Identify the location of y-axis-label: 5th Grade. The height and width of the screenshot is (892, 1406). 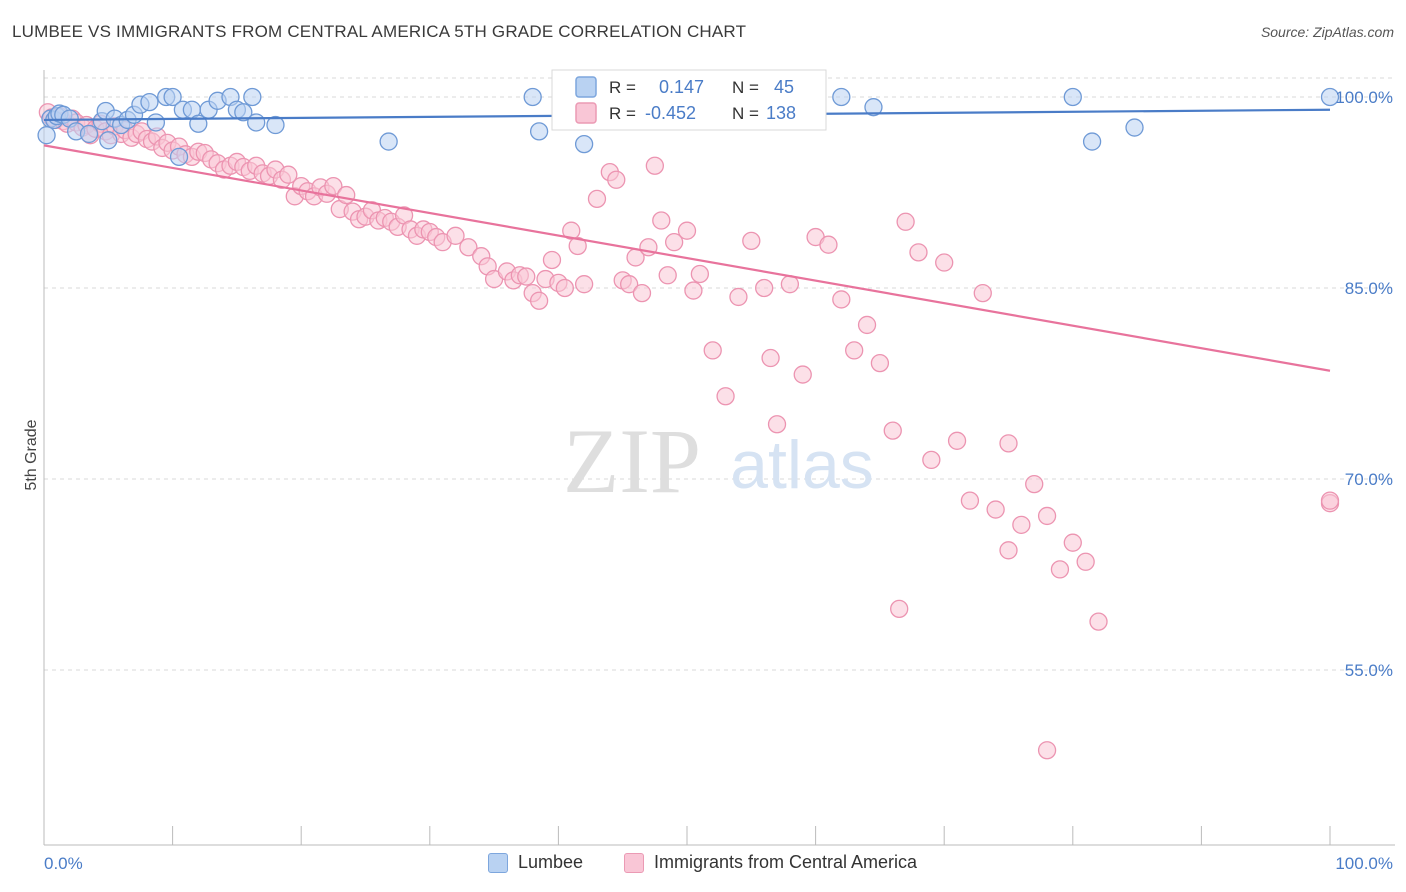
(31, 454).